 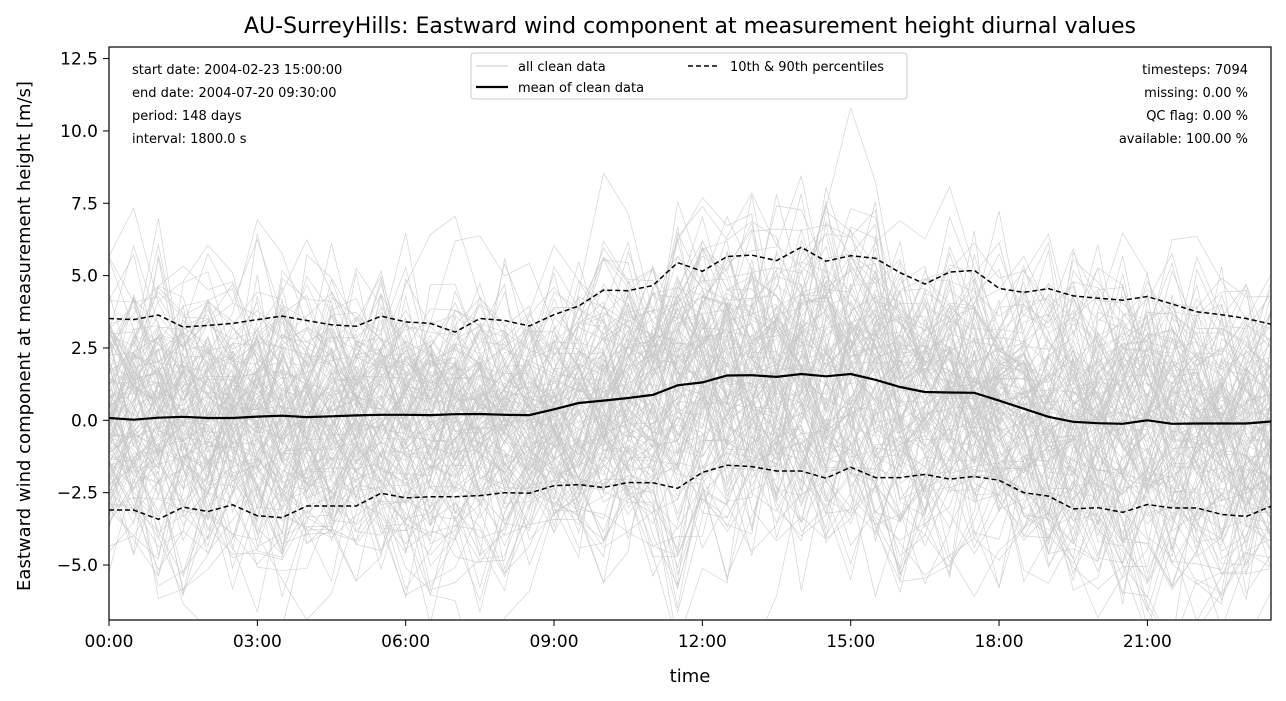 I want to click on y-tick-label: −2.5, so click(x=77, y=494).